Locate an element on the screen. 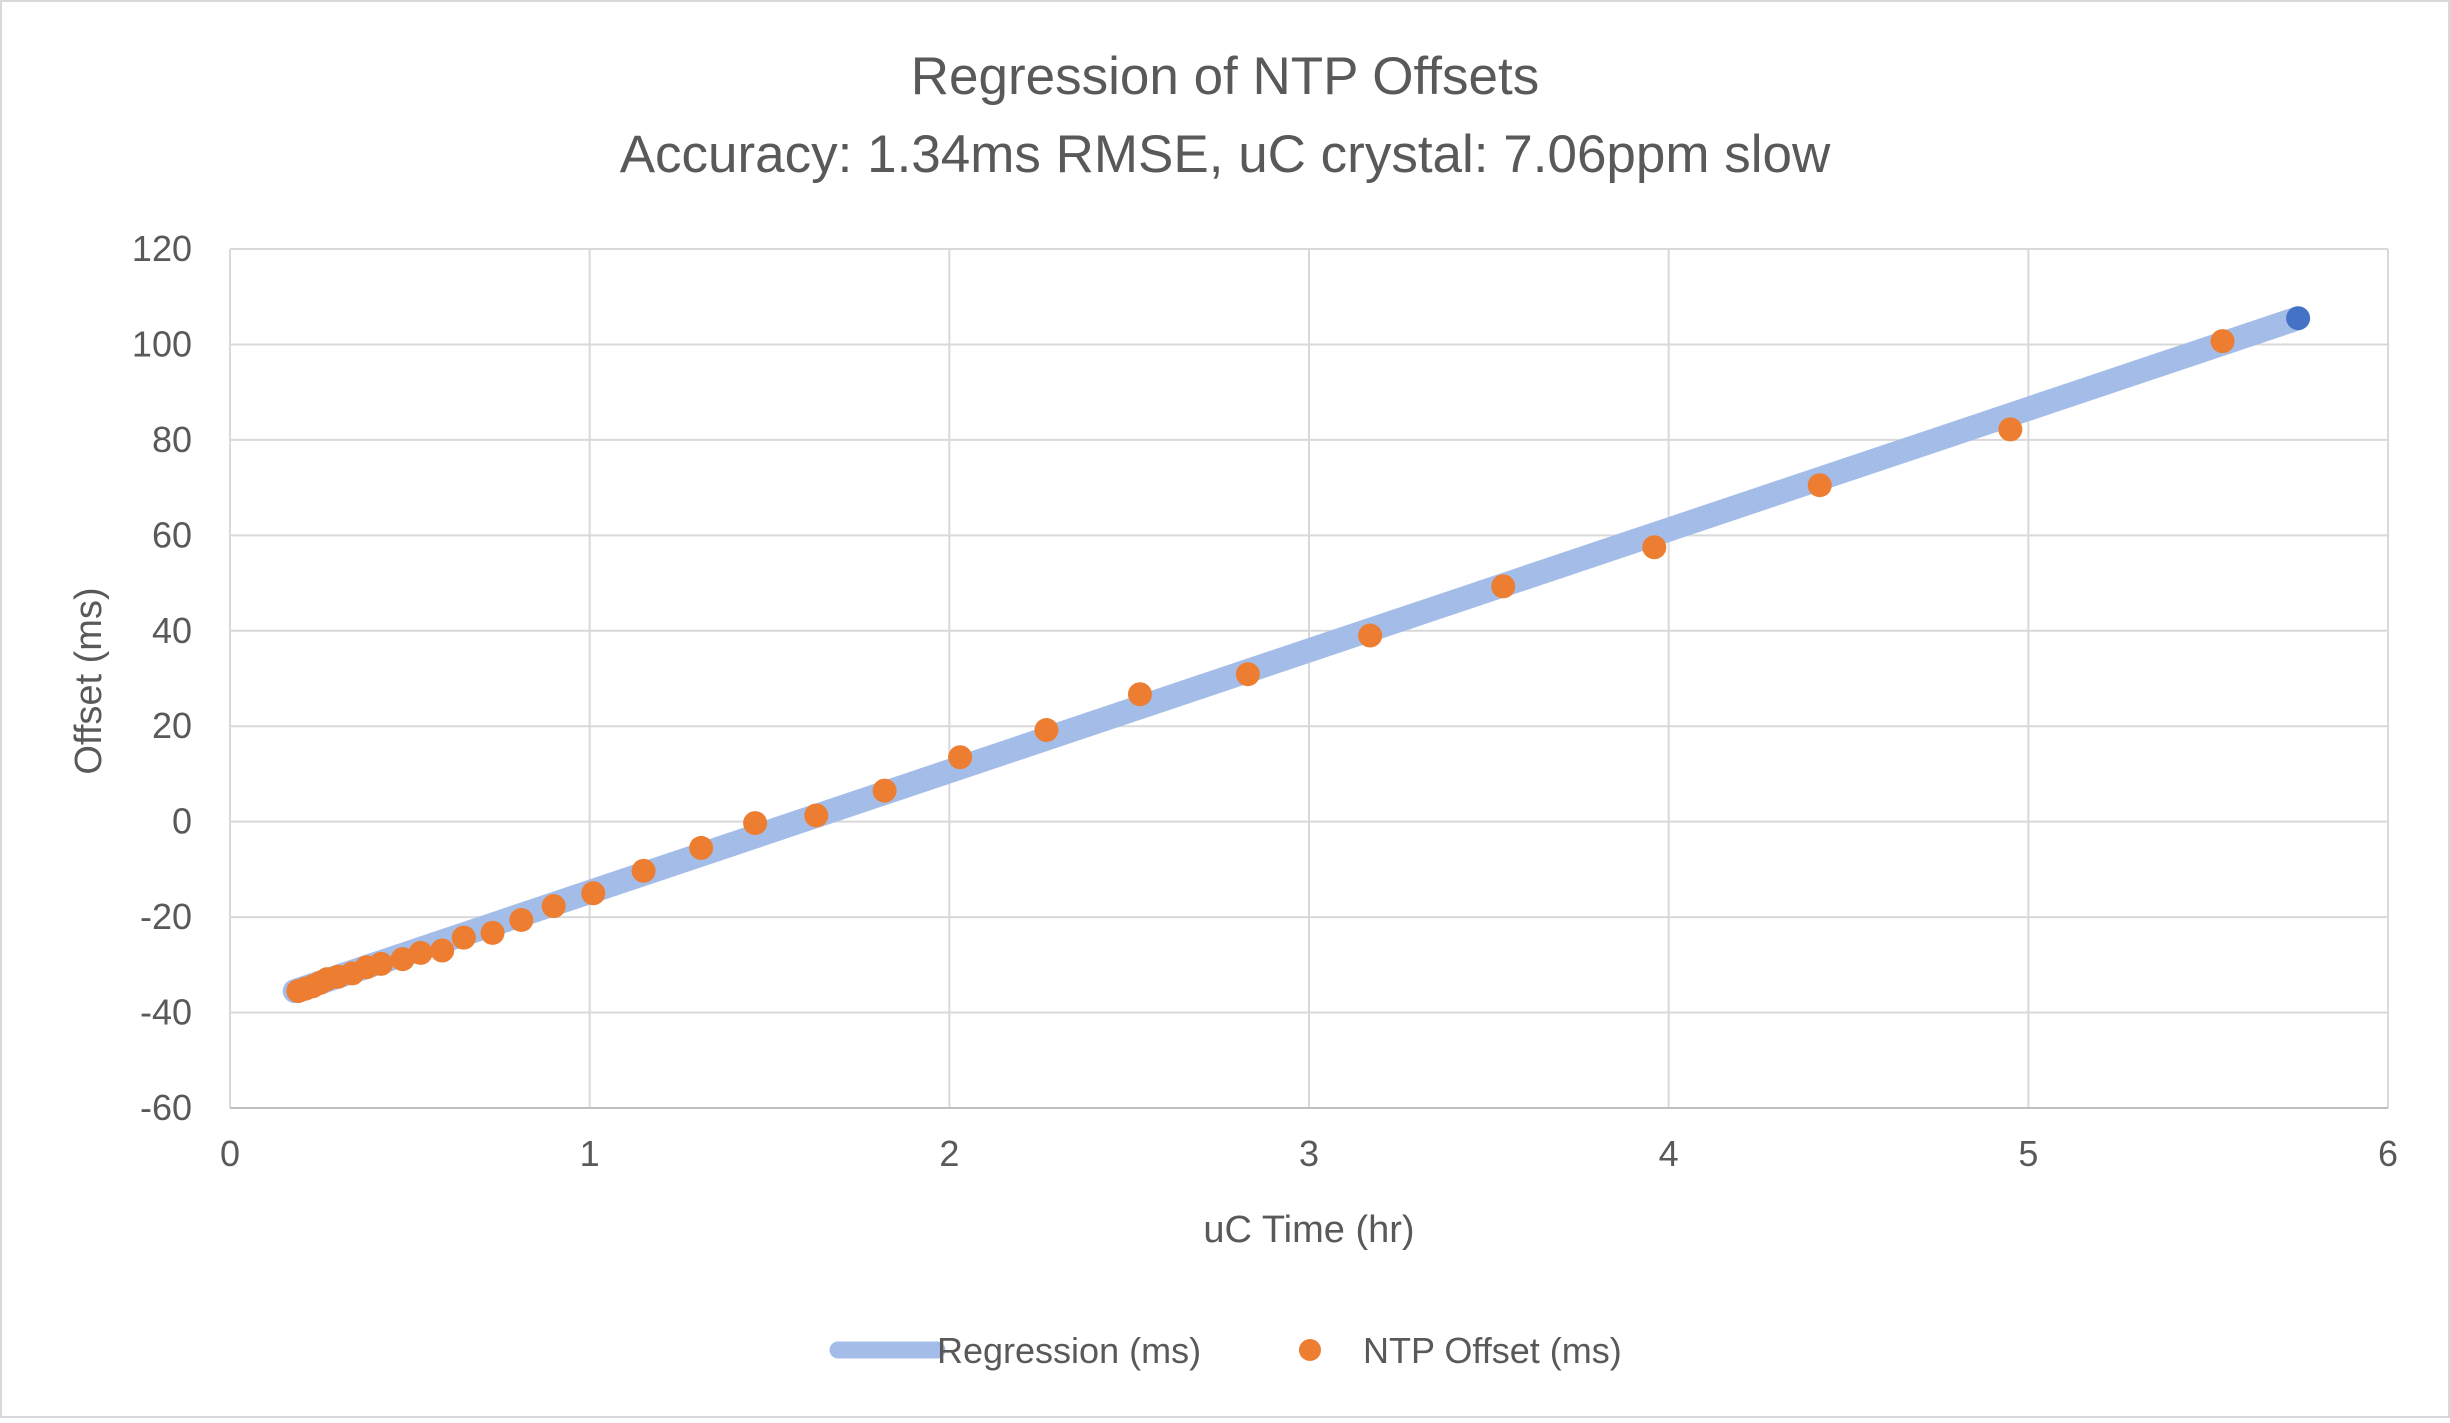 The image size is (2450, 1423). y-axis-title: Offset (ms) is located at coordinates (89, 680).